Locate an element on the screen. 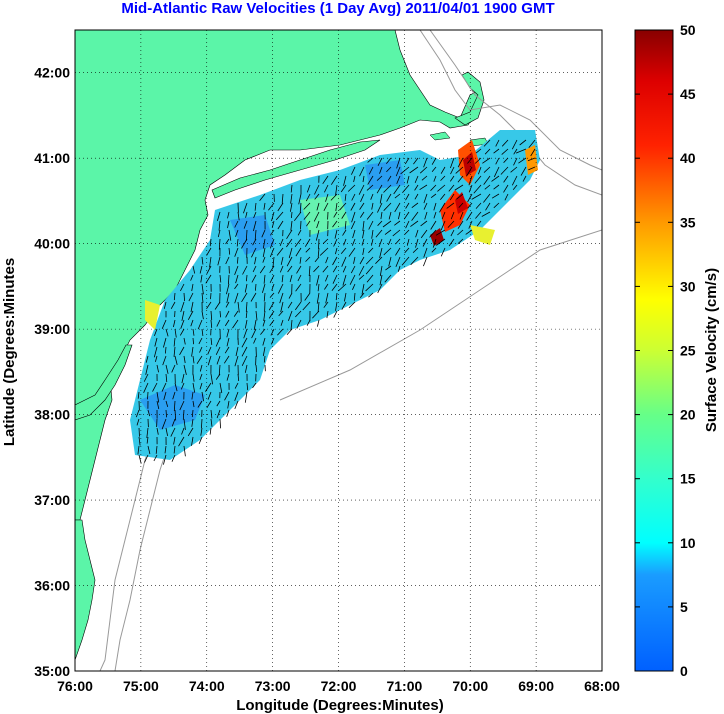  x-tick-label: 69:00 is located at coordinates (536, 686).